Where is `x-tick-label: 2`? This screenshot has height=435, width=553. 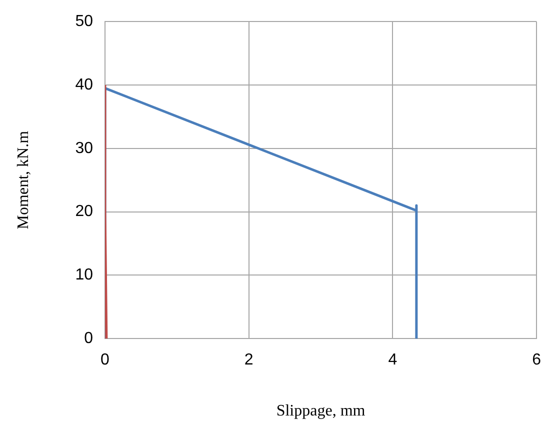 x-tick-label: 2 is located at coordinates (249, 360).